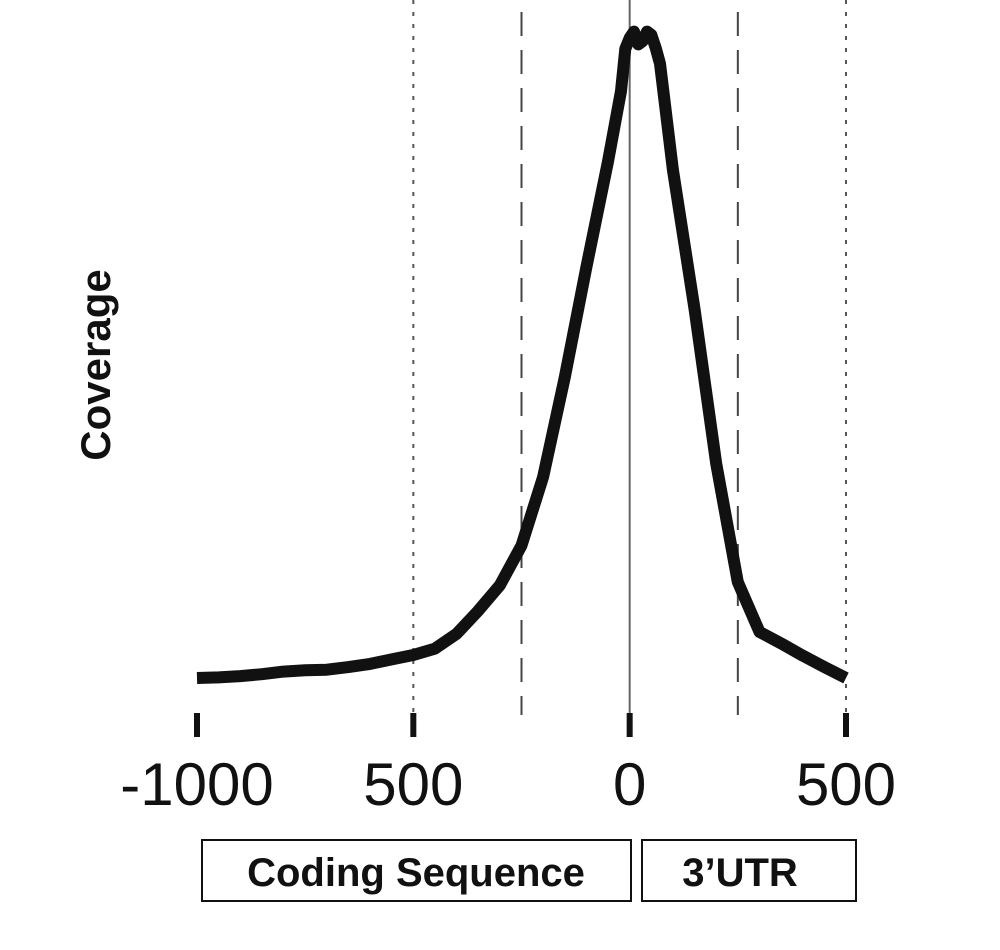  I want to click on x-axis: -1000 500 0 500, so click(508, 765).